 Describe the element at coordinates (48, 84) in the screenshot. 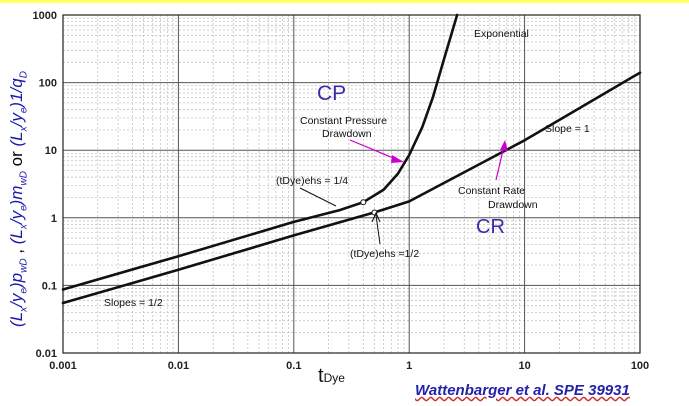

I see `y-tick-label: 100` at that location.